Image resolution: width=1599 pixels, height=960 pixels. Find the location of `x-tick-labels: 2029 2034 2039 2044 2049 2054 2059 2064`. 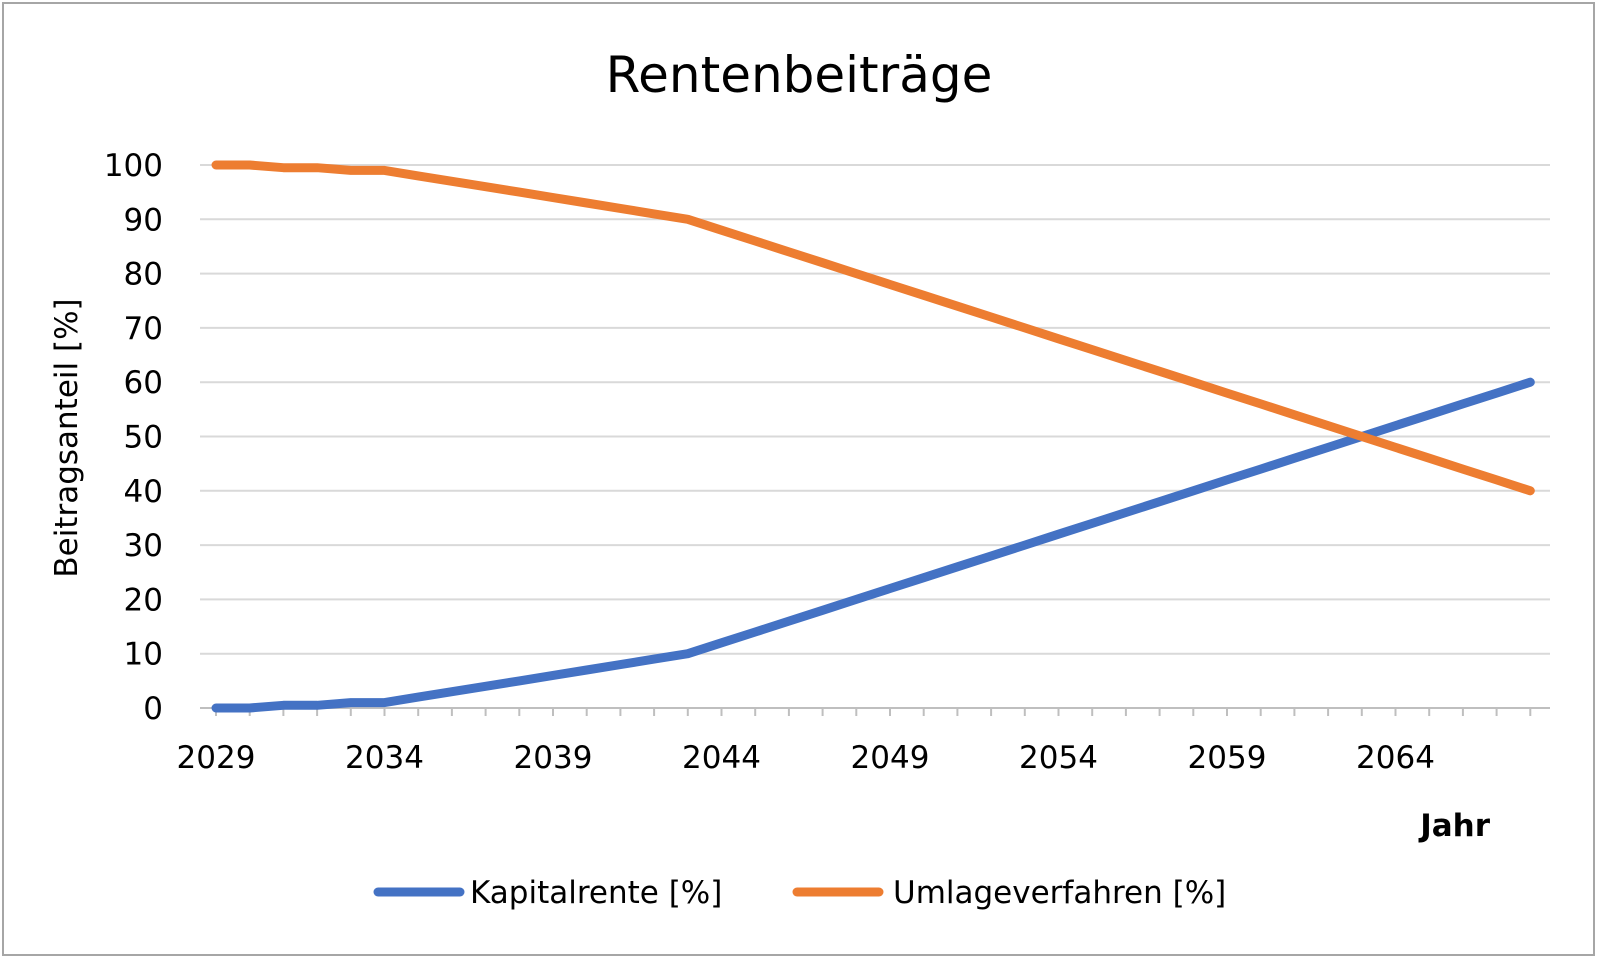

x-tick-labels: 2029 2034 2039 2044 2049 2054 2059 2064 is located at coordinates (806, 758).